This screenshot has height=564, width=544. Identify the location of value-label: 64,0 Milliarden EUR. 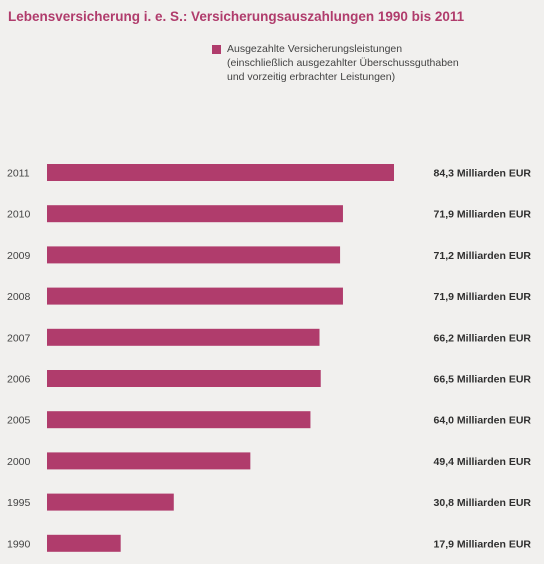
(483, 421).